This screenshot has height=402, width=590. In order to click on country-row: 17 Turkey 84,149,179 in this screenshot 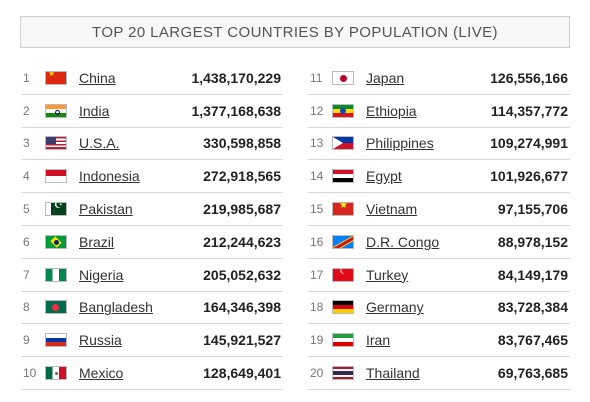, I will do `click(439, 275)`.